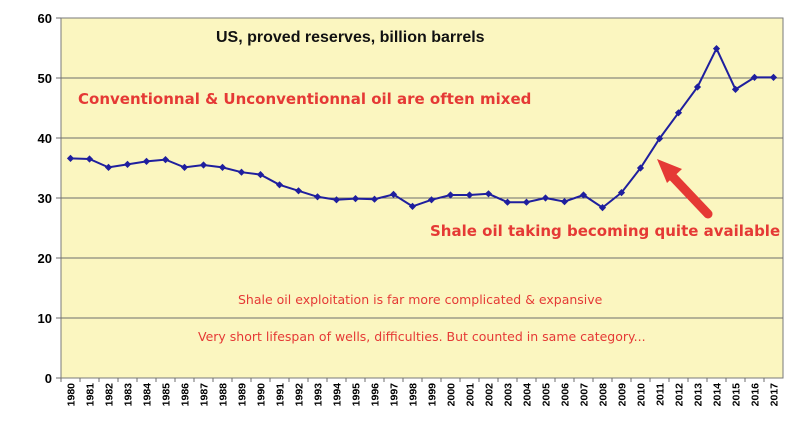 This screenshot has height=431, width=800. What do you see at coordinates (737, 395) in the screenshot?
I see `x-tick-label: 2015` at bounding box center [737, 395].